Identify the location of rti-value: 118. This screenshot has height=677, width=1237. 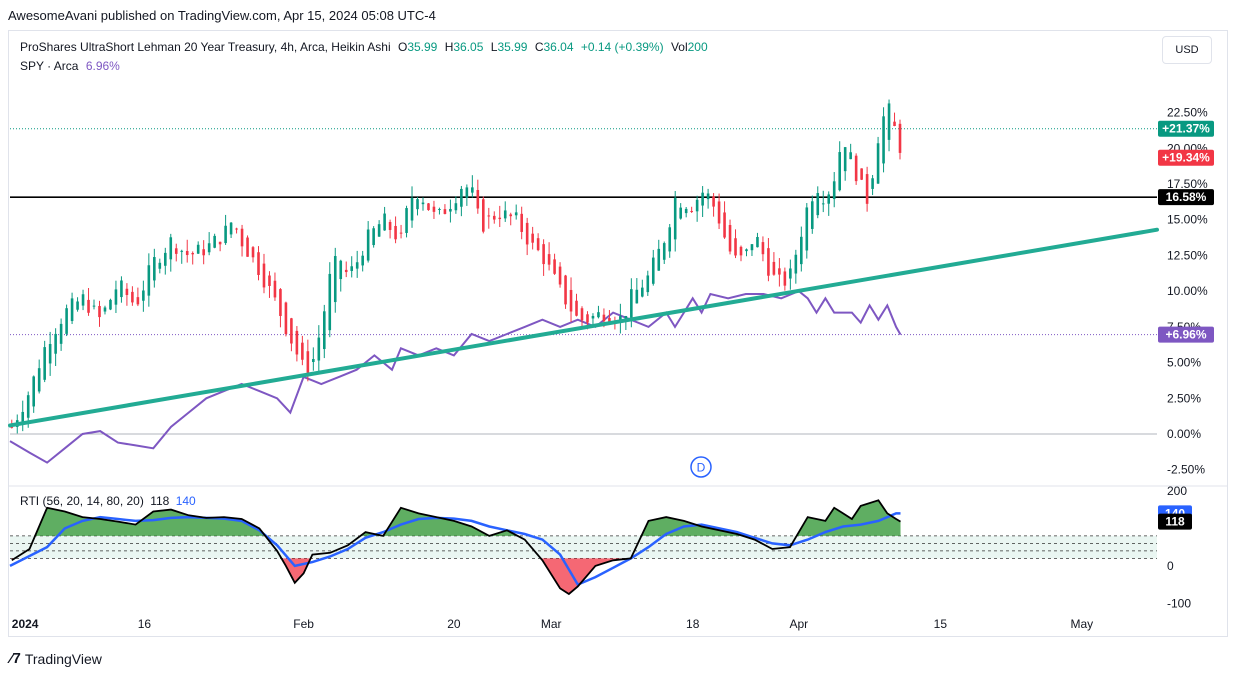
(160, 501).